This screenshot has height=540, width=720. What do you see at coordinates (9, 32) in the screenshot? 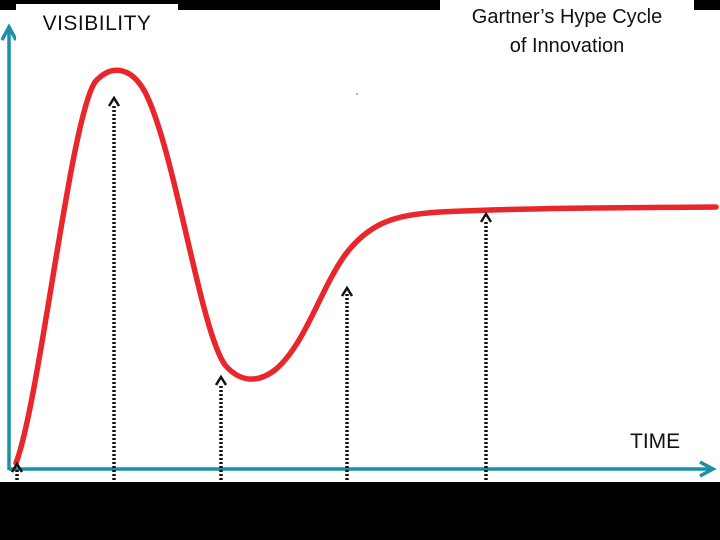
I see `y-axis-arrowhead` at bounding box center [9, 32].